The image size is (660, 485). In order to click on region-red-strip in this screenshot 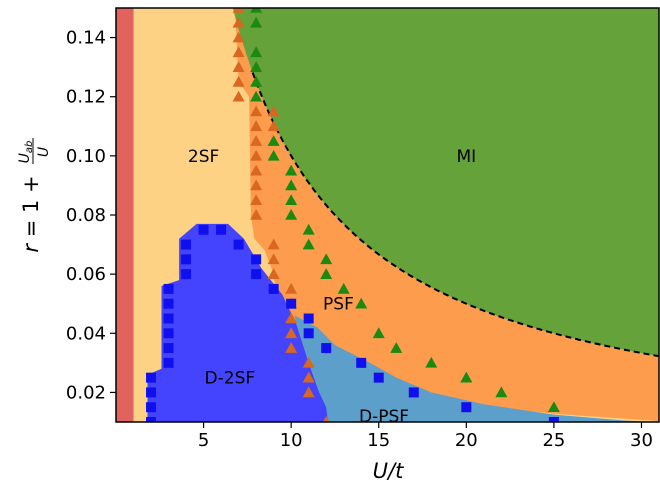, I will do `click(125, 215)`.